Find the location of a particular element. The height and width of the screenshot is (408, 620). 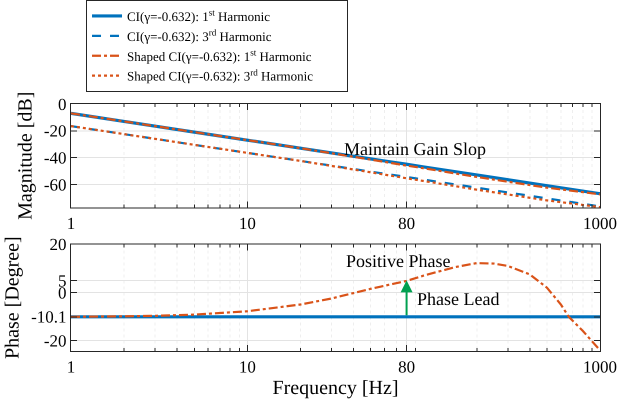

y-tick-label: -60 is located at coordinates (55, 184).